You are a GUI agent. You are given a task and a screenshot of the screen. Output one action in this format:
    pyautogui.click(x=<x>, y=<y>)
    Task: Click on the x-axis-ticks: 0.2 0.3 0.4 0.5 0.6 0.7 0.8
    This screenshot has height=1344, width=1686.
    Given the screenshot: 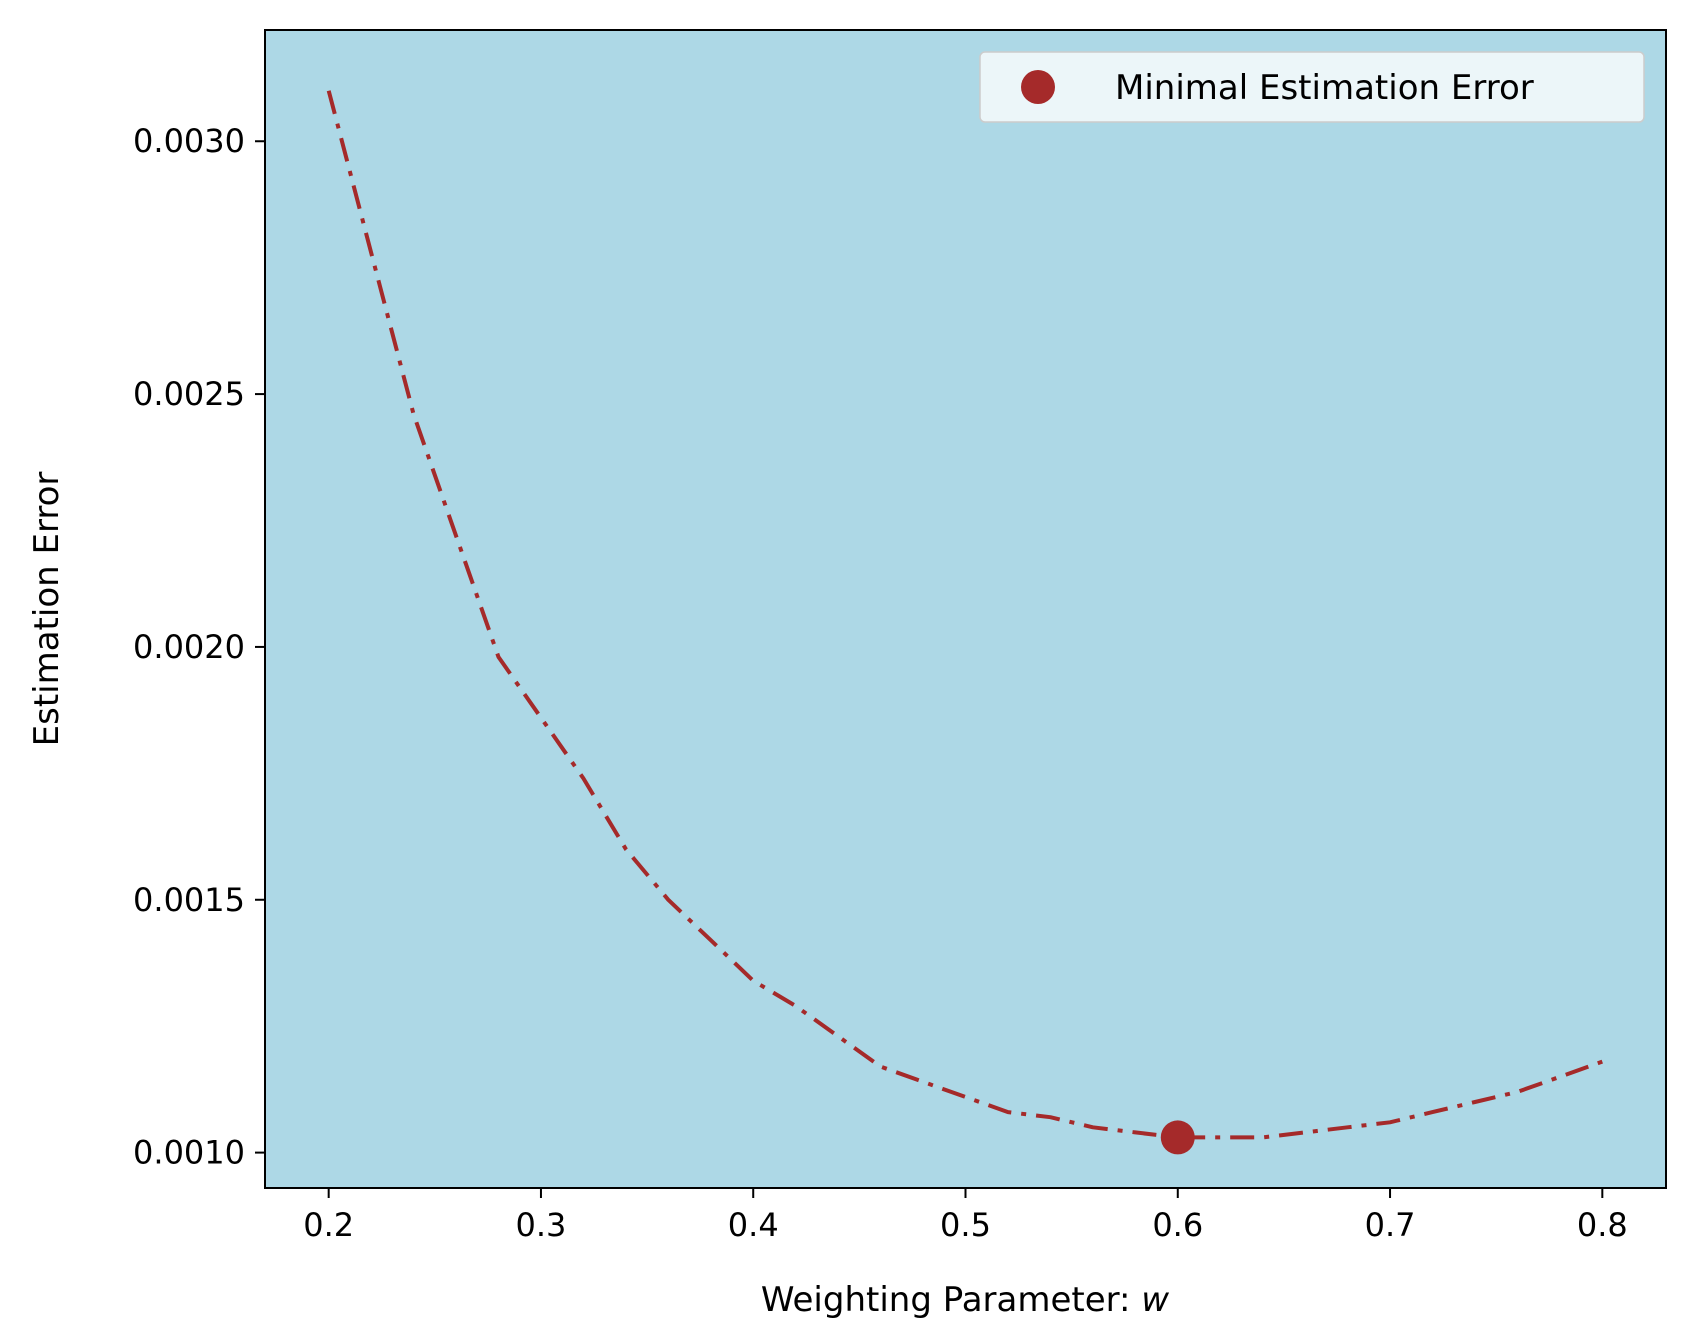 What is the action you would take?
    pyautogui.click(x=965, y=1216)
    